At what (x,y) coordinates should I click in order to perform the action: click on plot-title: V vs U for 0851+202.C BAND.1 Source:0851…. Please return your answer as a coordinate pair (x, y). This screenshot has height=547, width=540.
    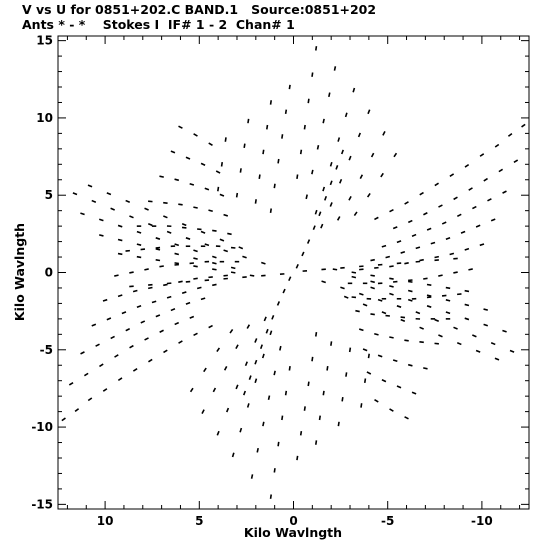
    Looking at the image, I should click on (199, 9).